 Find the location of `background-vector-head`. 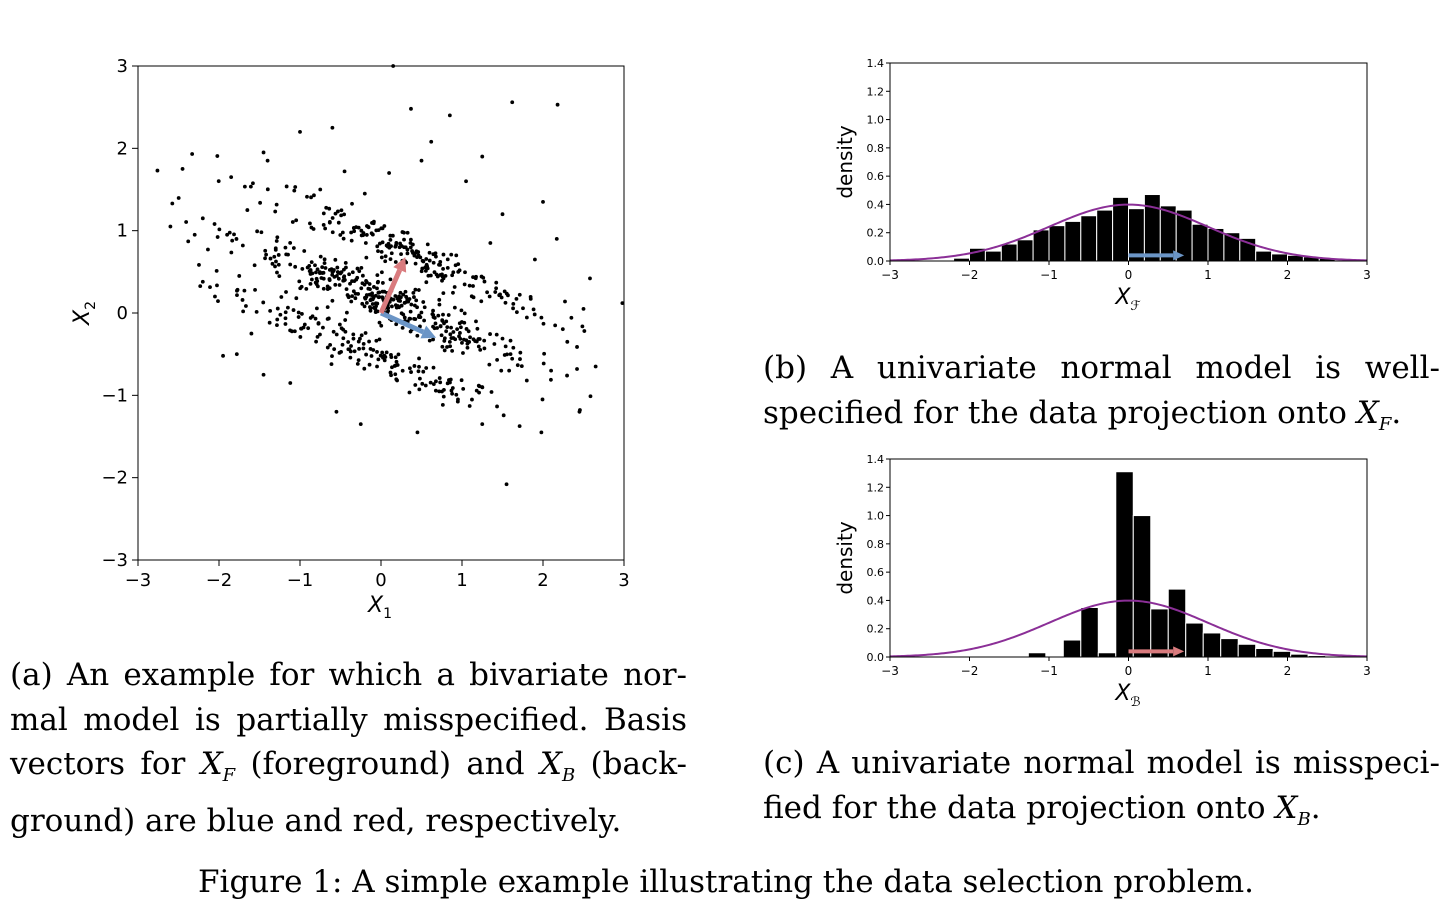

background-vector-head is located at coordinates (400, 265).